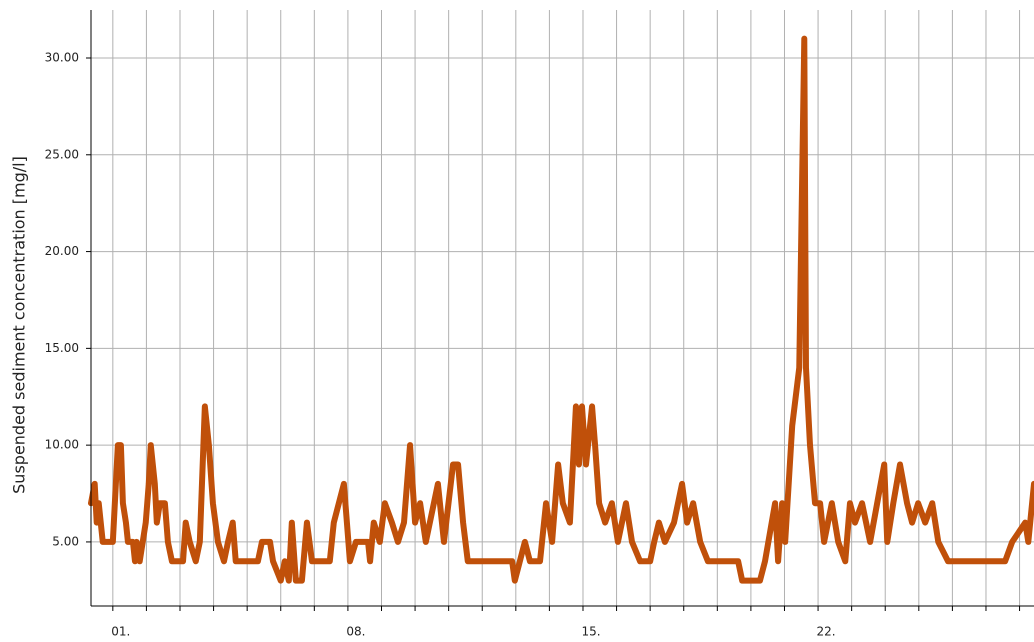  What do you see at coordinates (65, 541) in the screenshot?
I see `y-tick-label: 5.00` at bounding box center [65, 541].